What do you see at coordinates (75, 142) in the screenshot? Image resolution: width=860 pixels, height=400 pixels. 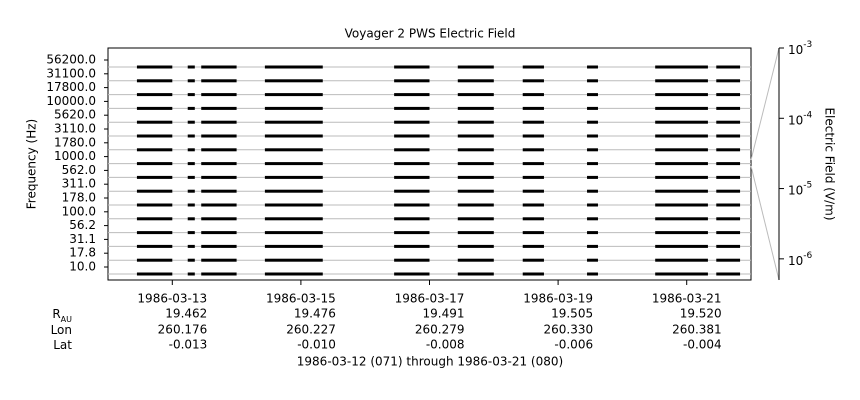 I see `y-tick-label: 1780.0` at bounding box center [75, 142].